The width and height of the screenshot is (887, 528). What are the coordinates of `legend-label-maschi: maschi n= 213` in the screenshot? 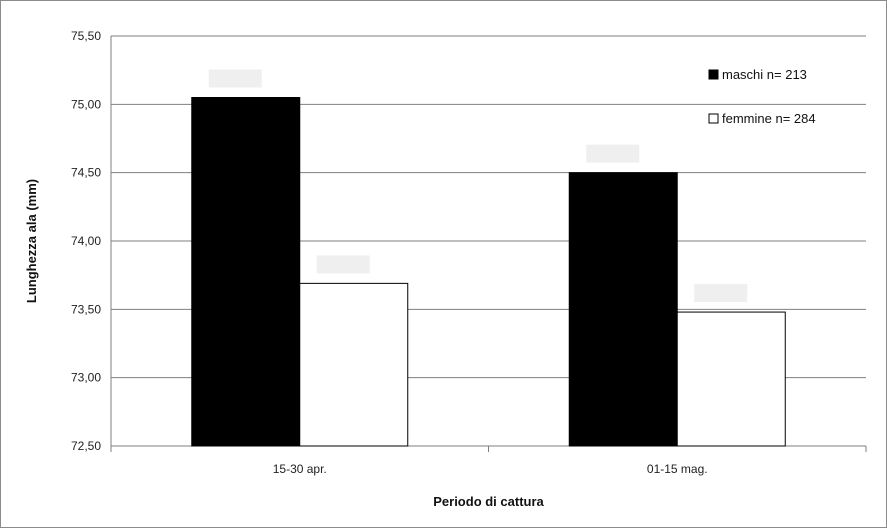 It's located at (764, 74).